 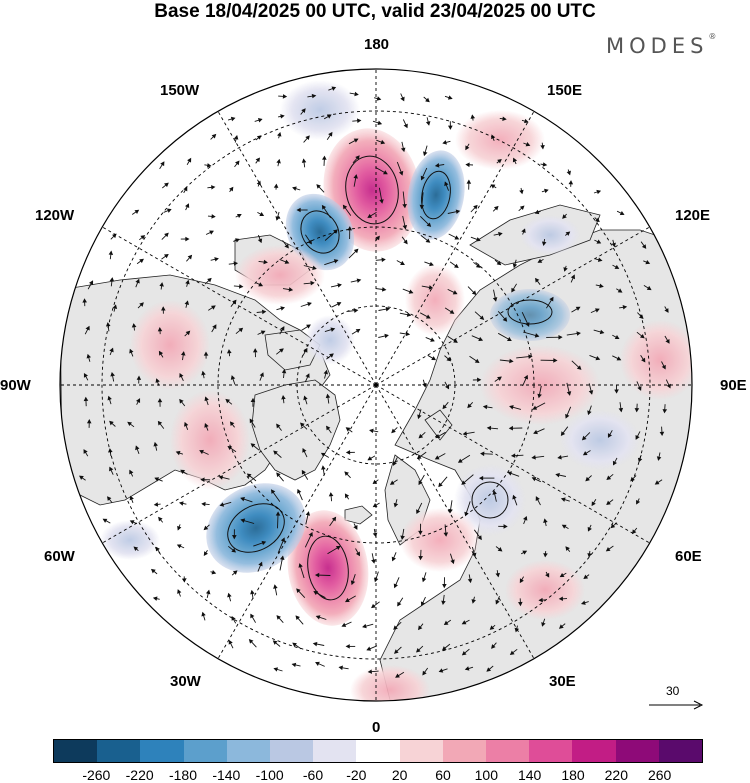 What do you see at coordinates (180, 90) in the screenshot?
I see `label-lon-150w: 150W` at bounding box center [180, 90].